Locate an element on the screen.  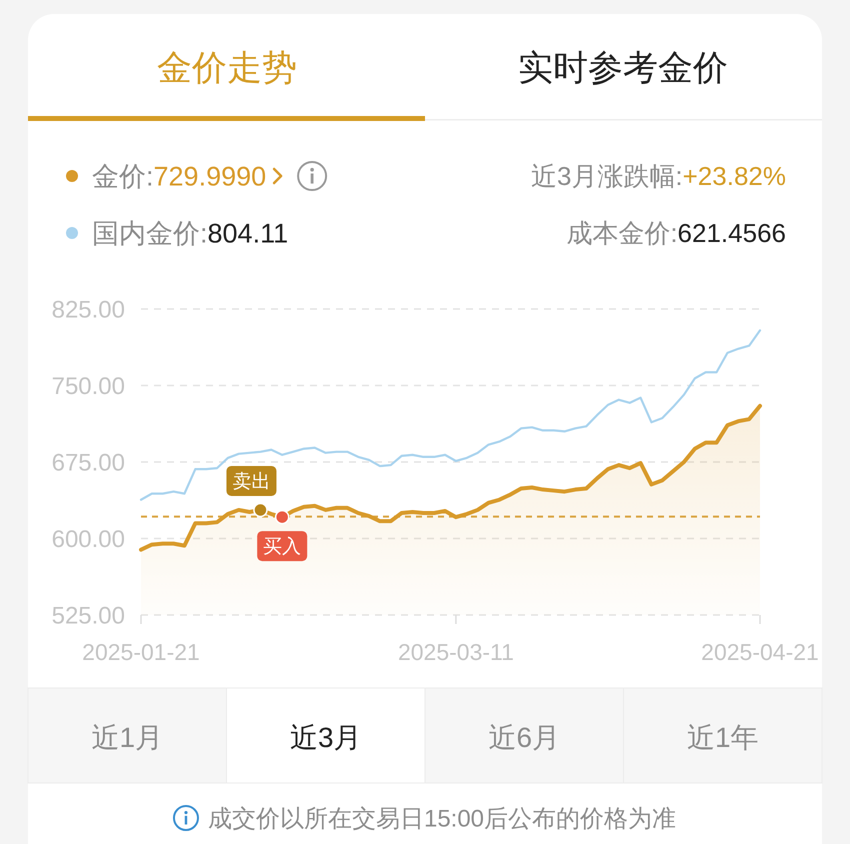
text: 近3月 is located at coordinates (326, 737).